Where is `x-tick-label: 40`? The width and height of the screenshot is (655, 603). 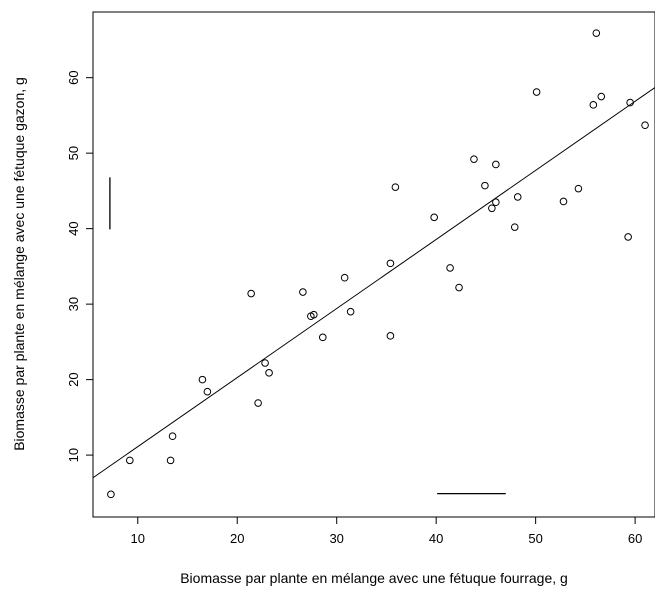 x-tick-label: 40 is located at coordinates (436, 538).